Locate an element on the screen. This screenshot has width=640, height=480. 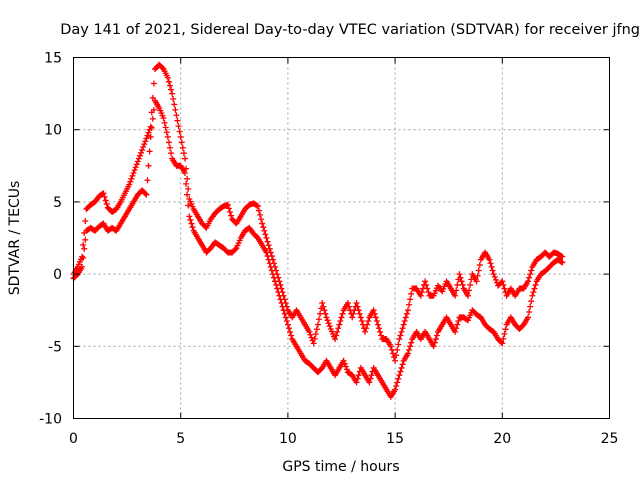
y-tick-label: 0 is located at coordinates (57, 275).